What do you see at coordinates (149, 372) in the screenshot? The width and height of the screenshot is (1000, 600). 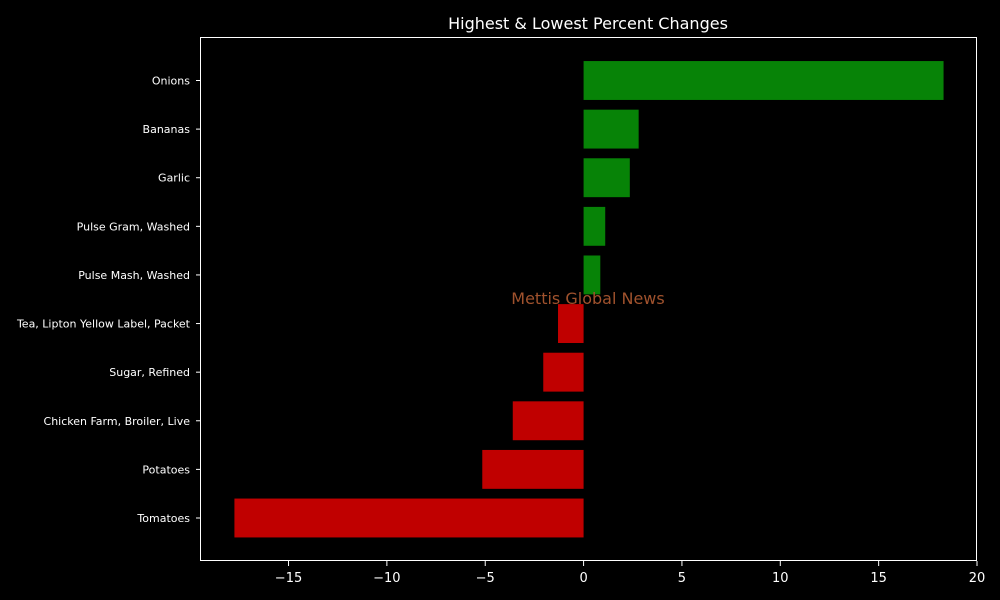 I see `category-label: Sugar, Refined` at bounding box center [149, 372].